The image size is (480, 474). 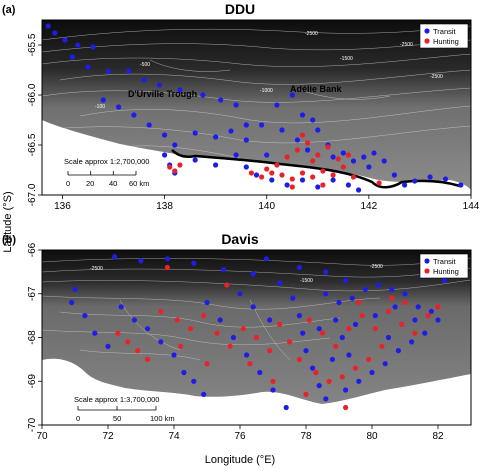 I want to click on panel-a-contour-label: -100, so click(x=100, y=107).